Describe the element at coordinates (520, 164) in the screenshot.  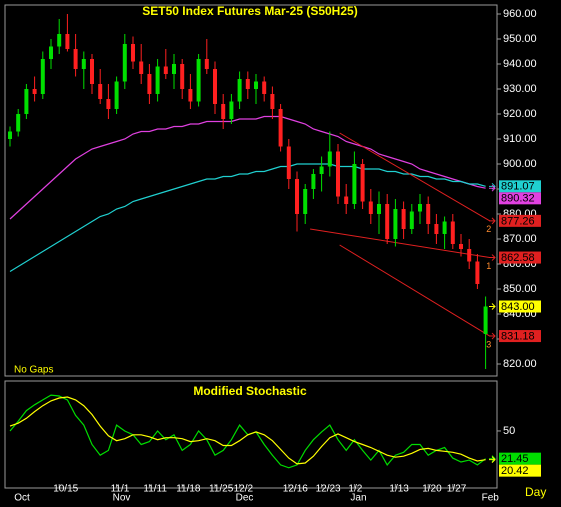
I see `y-tick-label: 900.00` at that location.